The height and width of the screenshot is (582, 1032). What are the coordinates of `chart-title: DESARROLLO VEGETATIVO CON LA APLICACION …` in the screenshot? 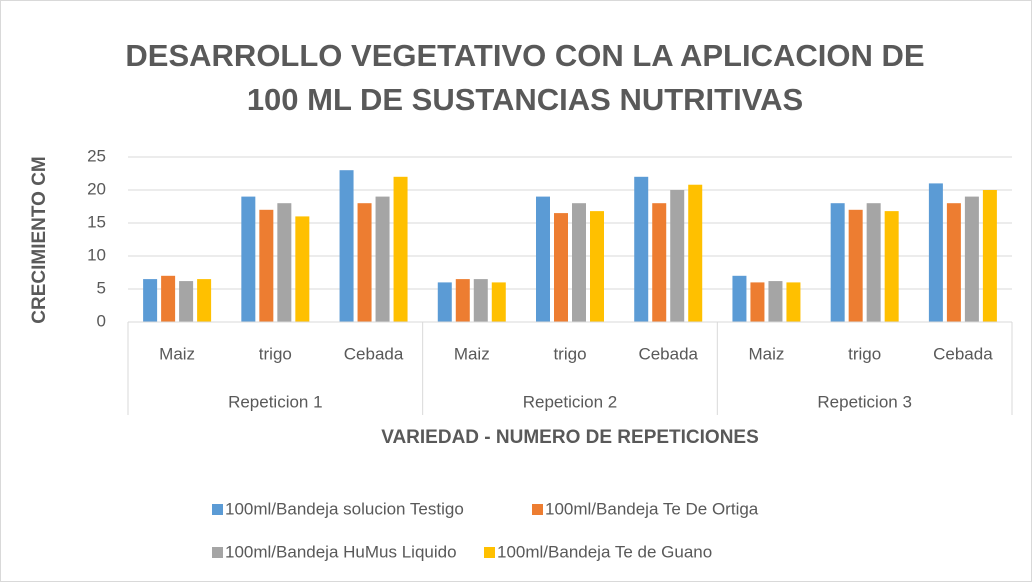 It's located at (524, 55).